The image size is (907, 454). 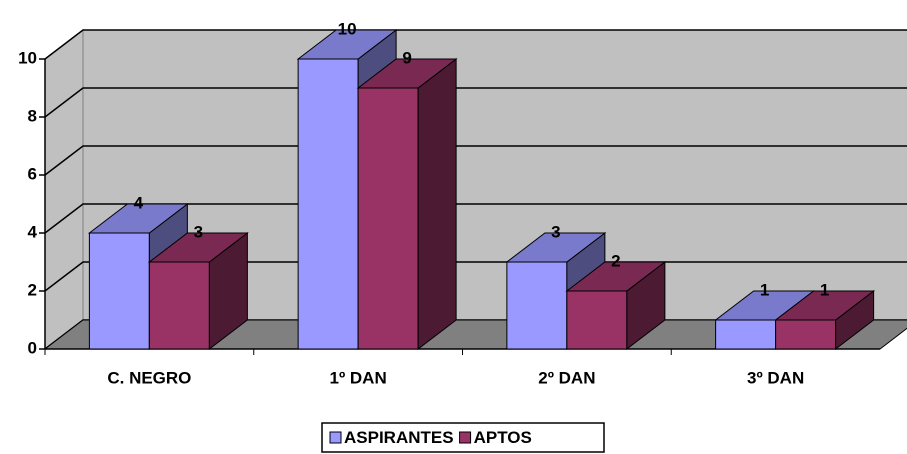 I want to click on x-tick-label: 3º DAN, so click(x=775, y=377).